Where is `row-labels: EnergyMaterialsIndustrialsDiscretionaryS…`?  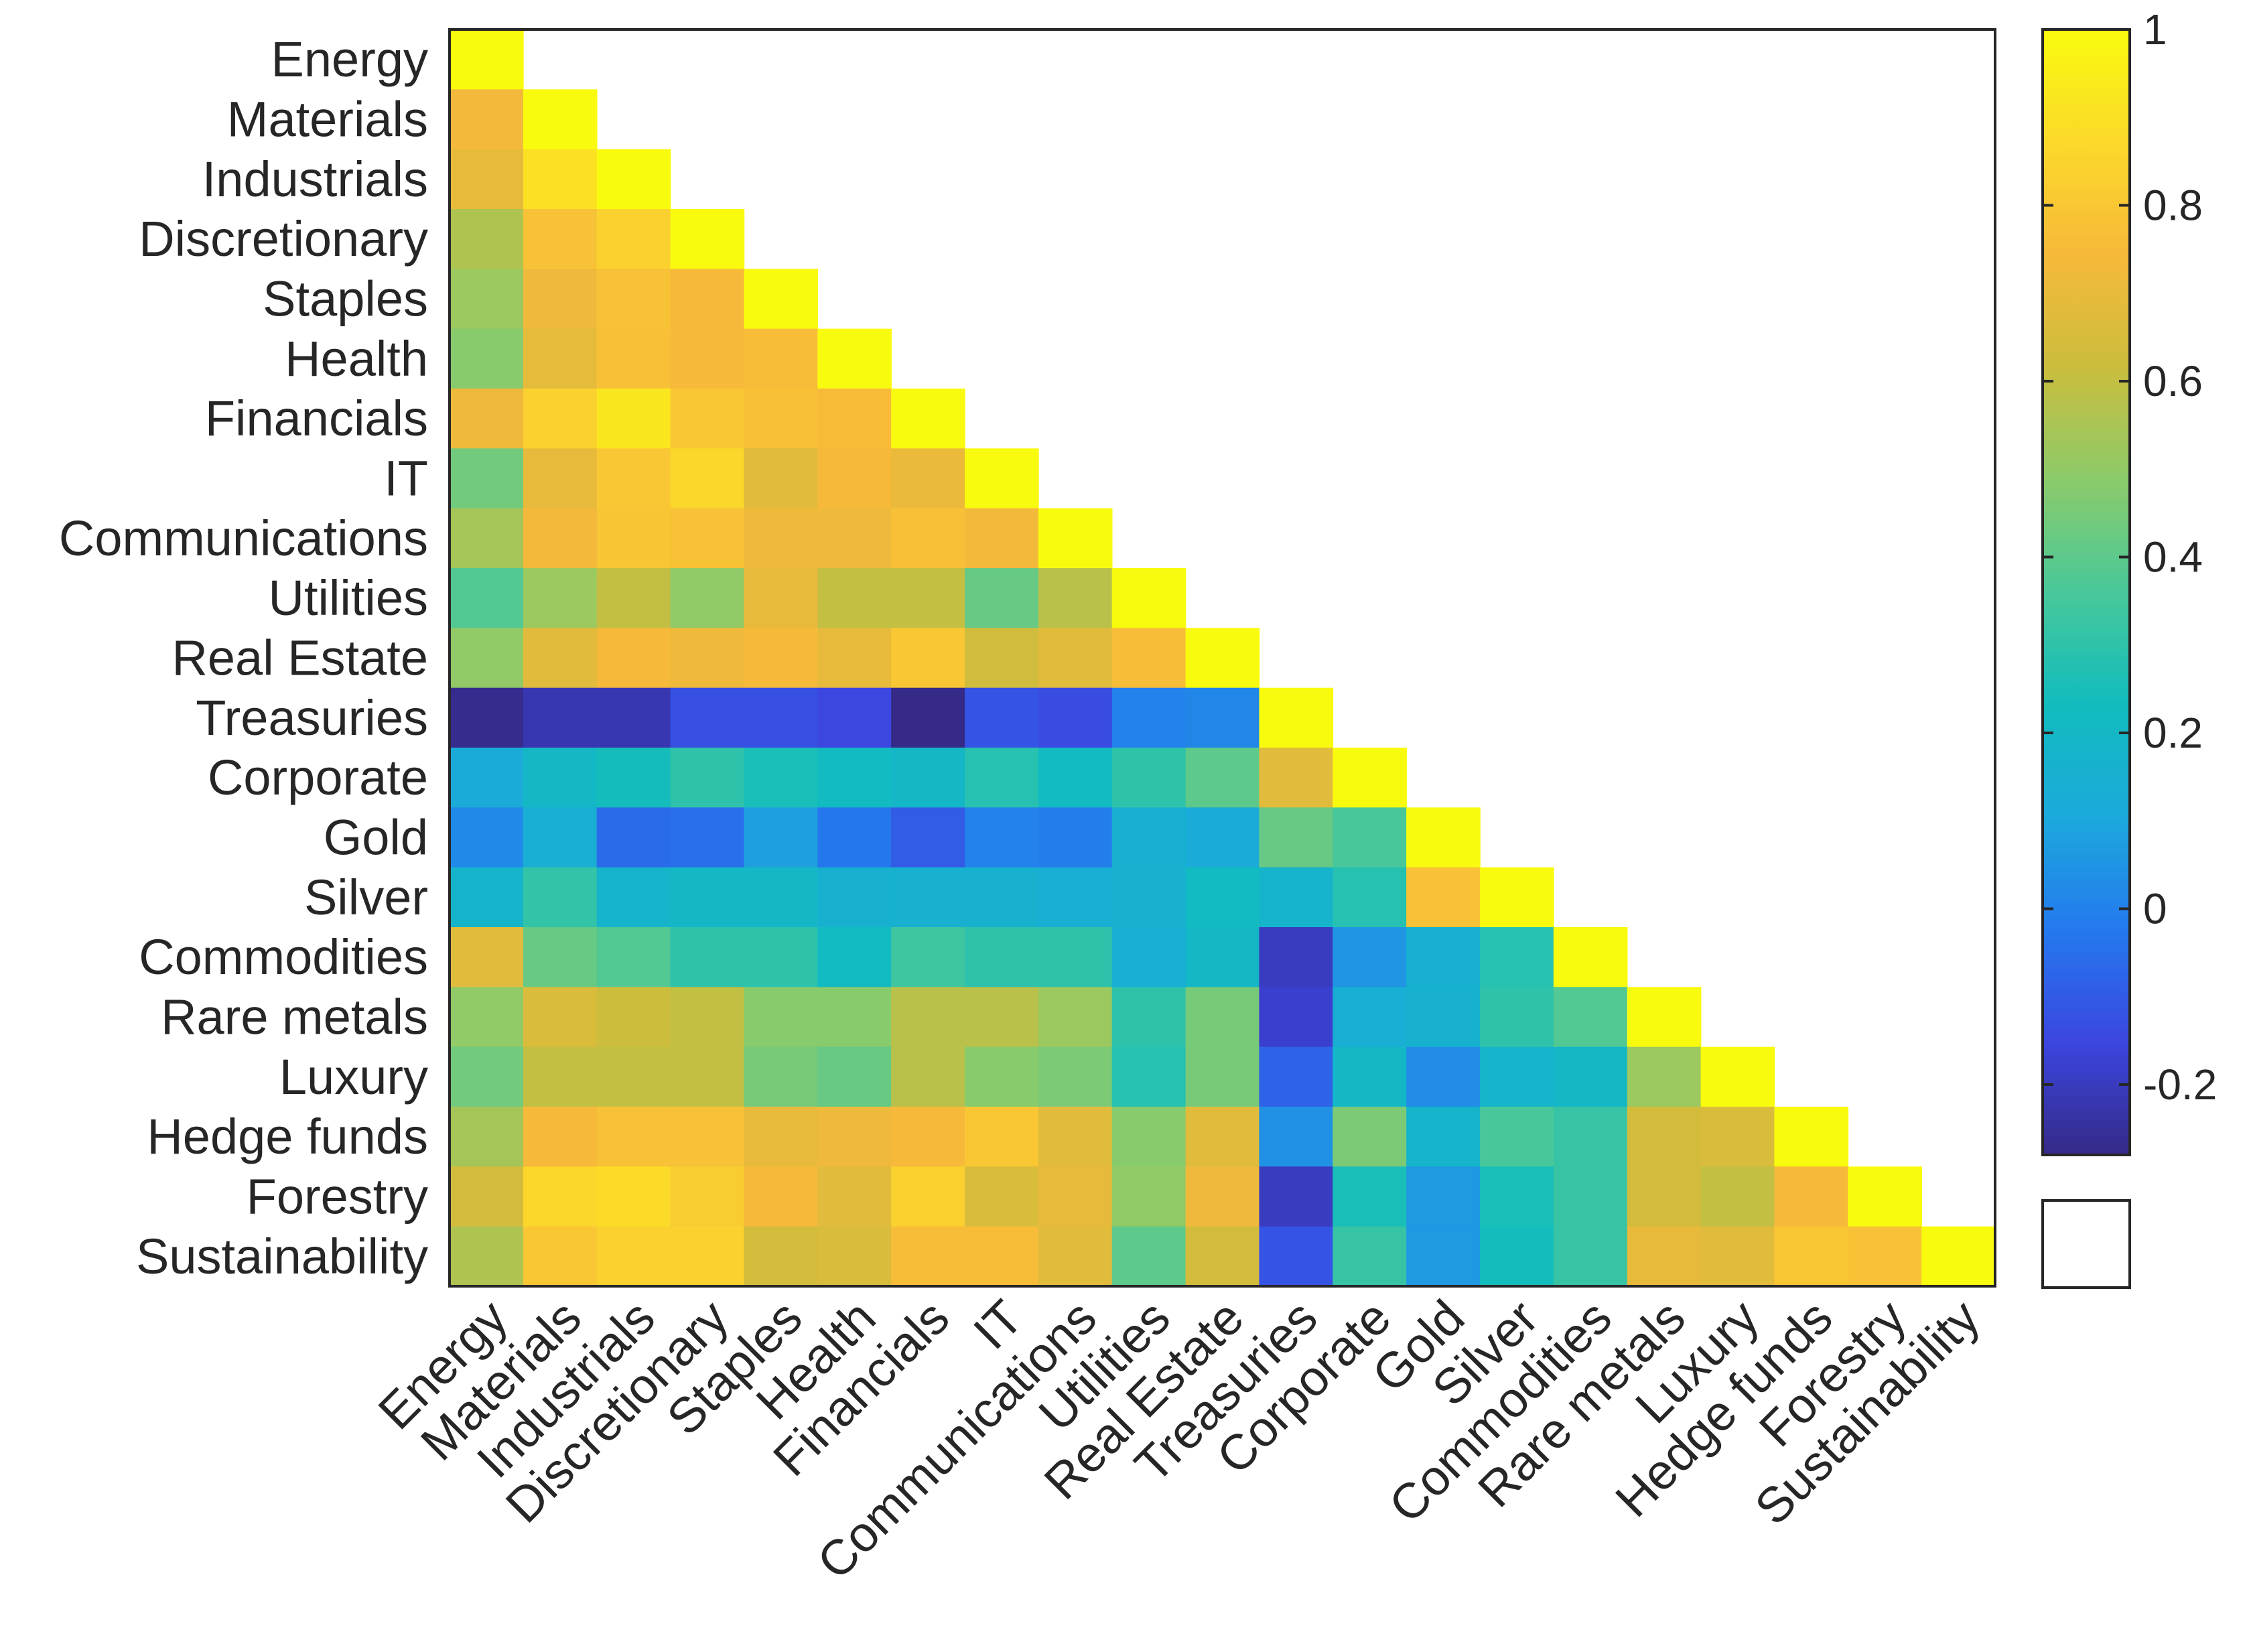
row-labels: EnergyMaterialsIndustrialsDiscretionaryS… is located at coordinates (243, 657).